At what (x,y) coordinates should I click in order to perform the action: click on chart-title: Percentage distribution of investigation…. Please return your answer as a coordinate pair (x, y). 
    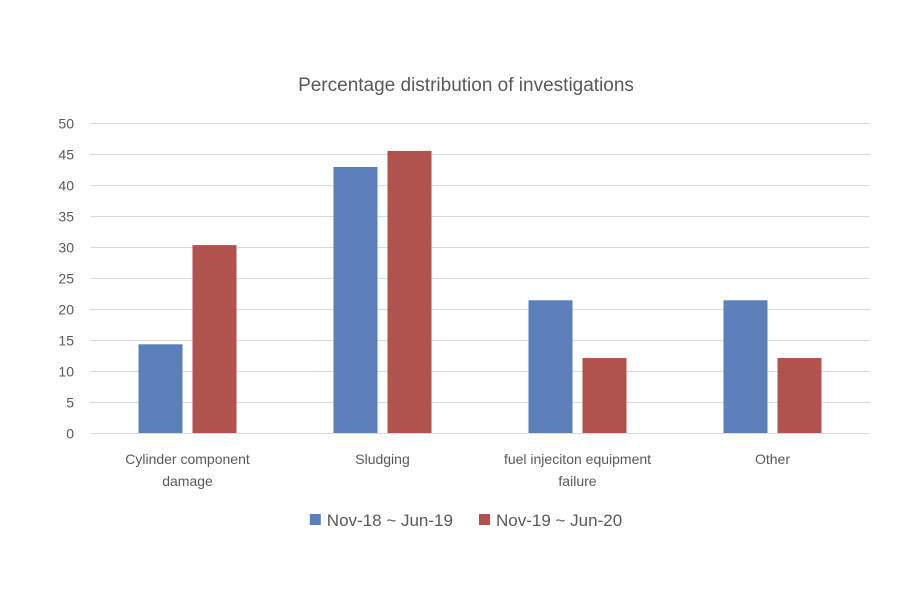
    Looking at the image, I should click on (466, 85).